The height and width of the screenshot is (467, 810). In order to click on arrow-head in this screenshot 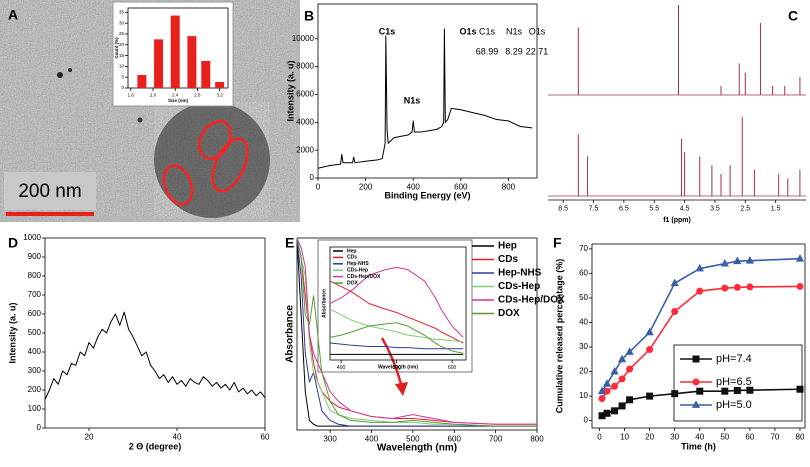, I will do `click(401, 389)`.